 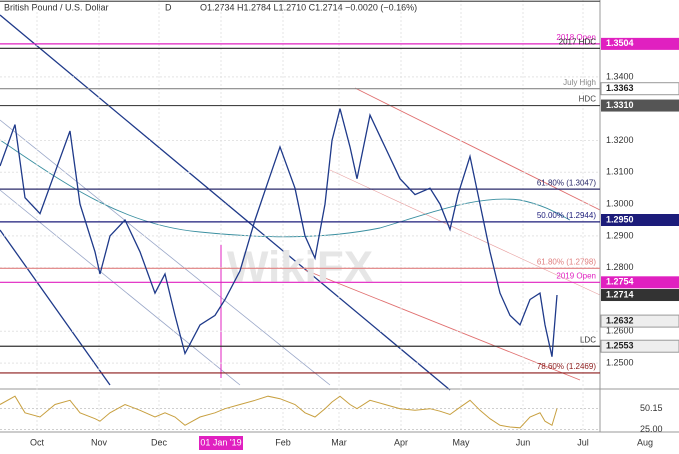 I want to click on y-tick-label: 1.2800, so click(x=620, y=267).